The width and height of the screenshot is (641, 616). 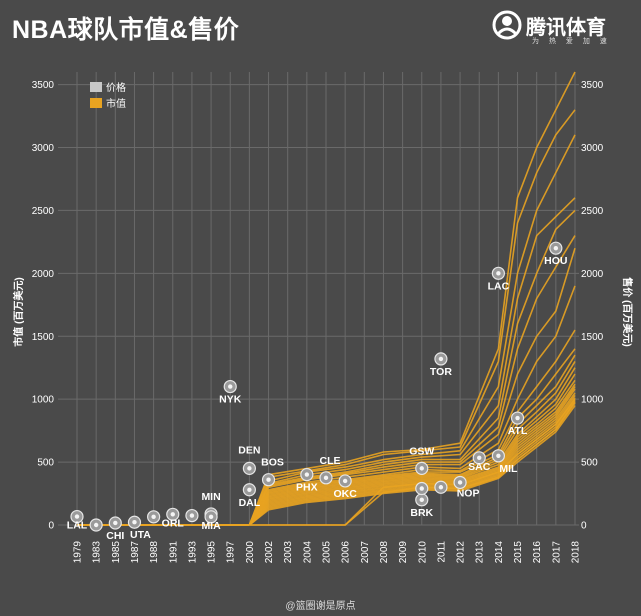 I want to click on x-tick-label: 2009, so click(x=403, y=552).